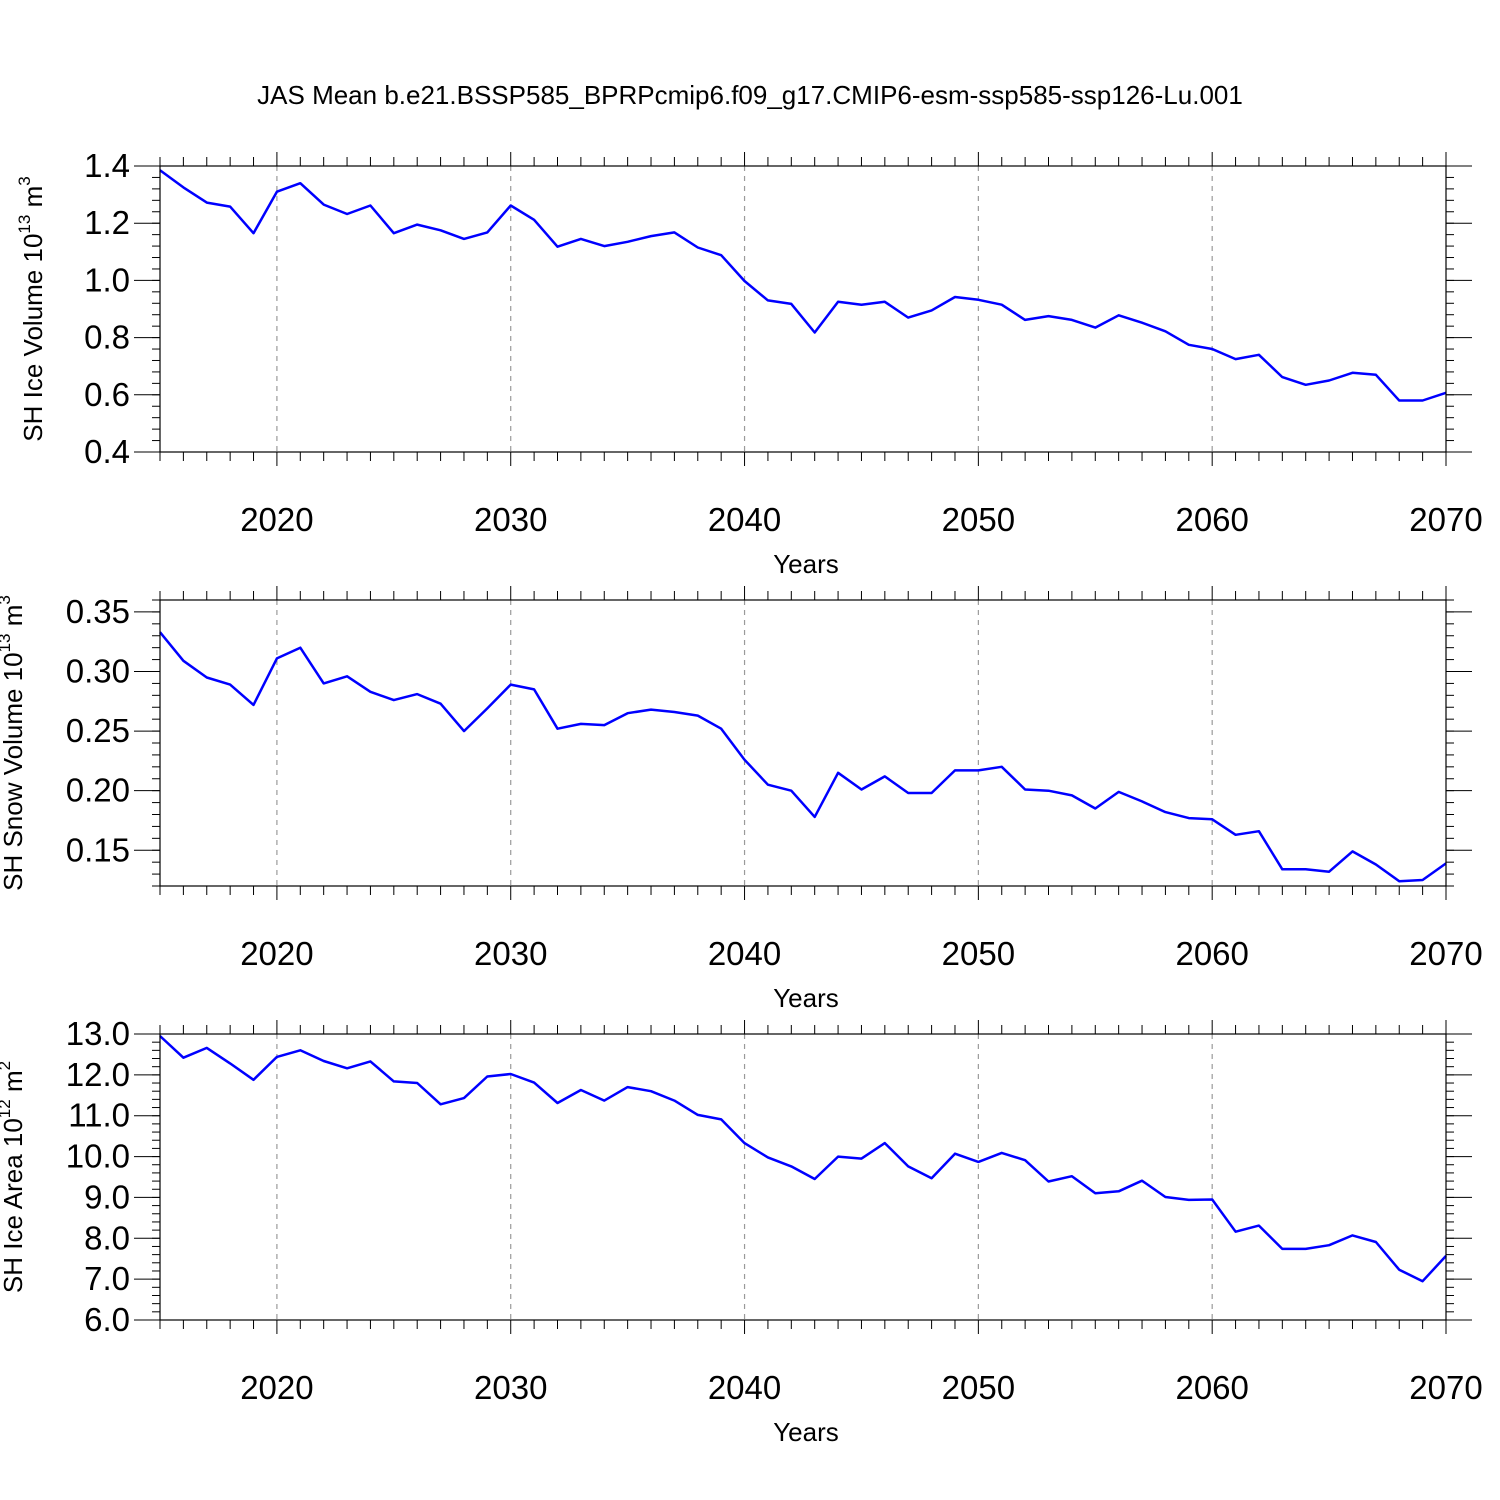  What do you see at coordinates (98, 1156) in the screenshot?
I see `y-tick-label: 10.0` at bounding box center [98, 1156].